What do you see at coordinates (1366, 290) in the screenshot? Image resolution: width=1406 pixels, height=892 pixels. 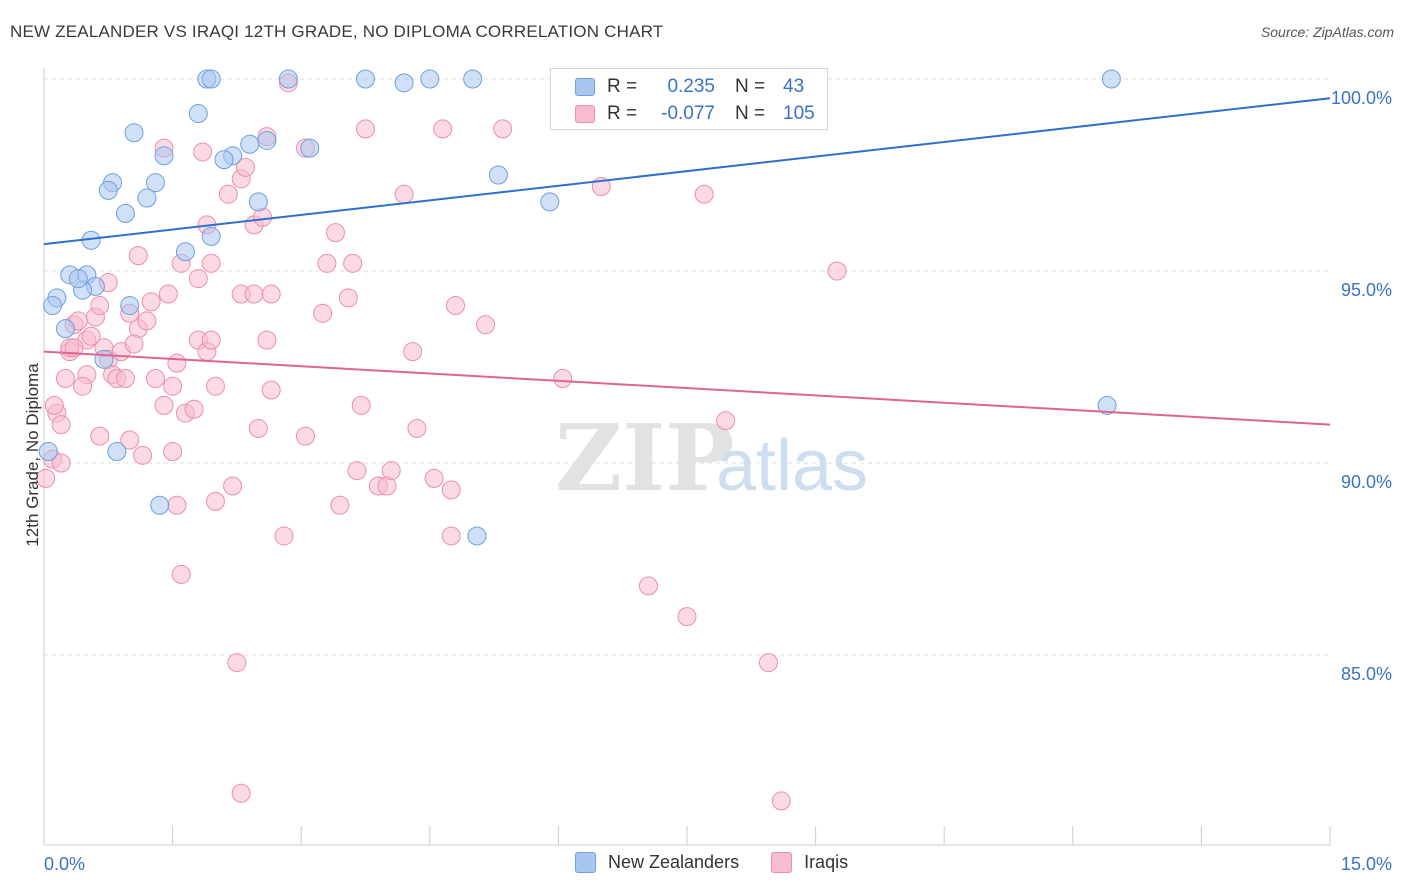 I see `y-tick-label: 95.0%` at bounding box center [1366, 290].